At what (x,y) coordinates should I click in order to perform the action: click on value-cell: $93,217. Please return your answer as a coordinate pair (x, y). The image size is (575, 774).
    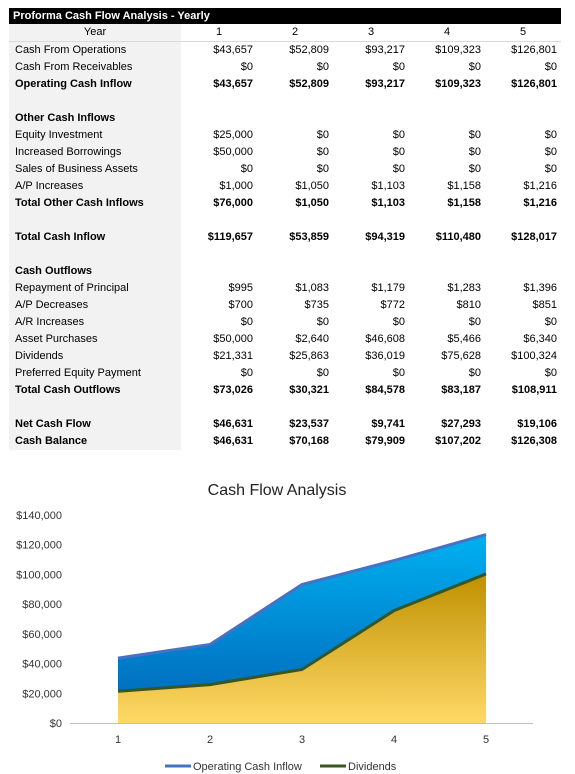
    Looking at the image, I should click on (385, 84).